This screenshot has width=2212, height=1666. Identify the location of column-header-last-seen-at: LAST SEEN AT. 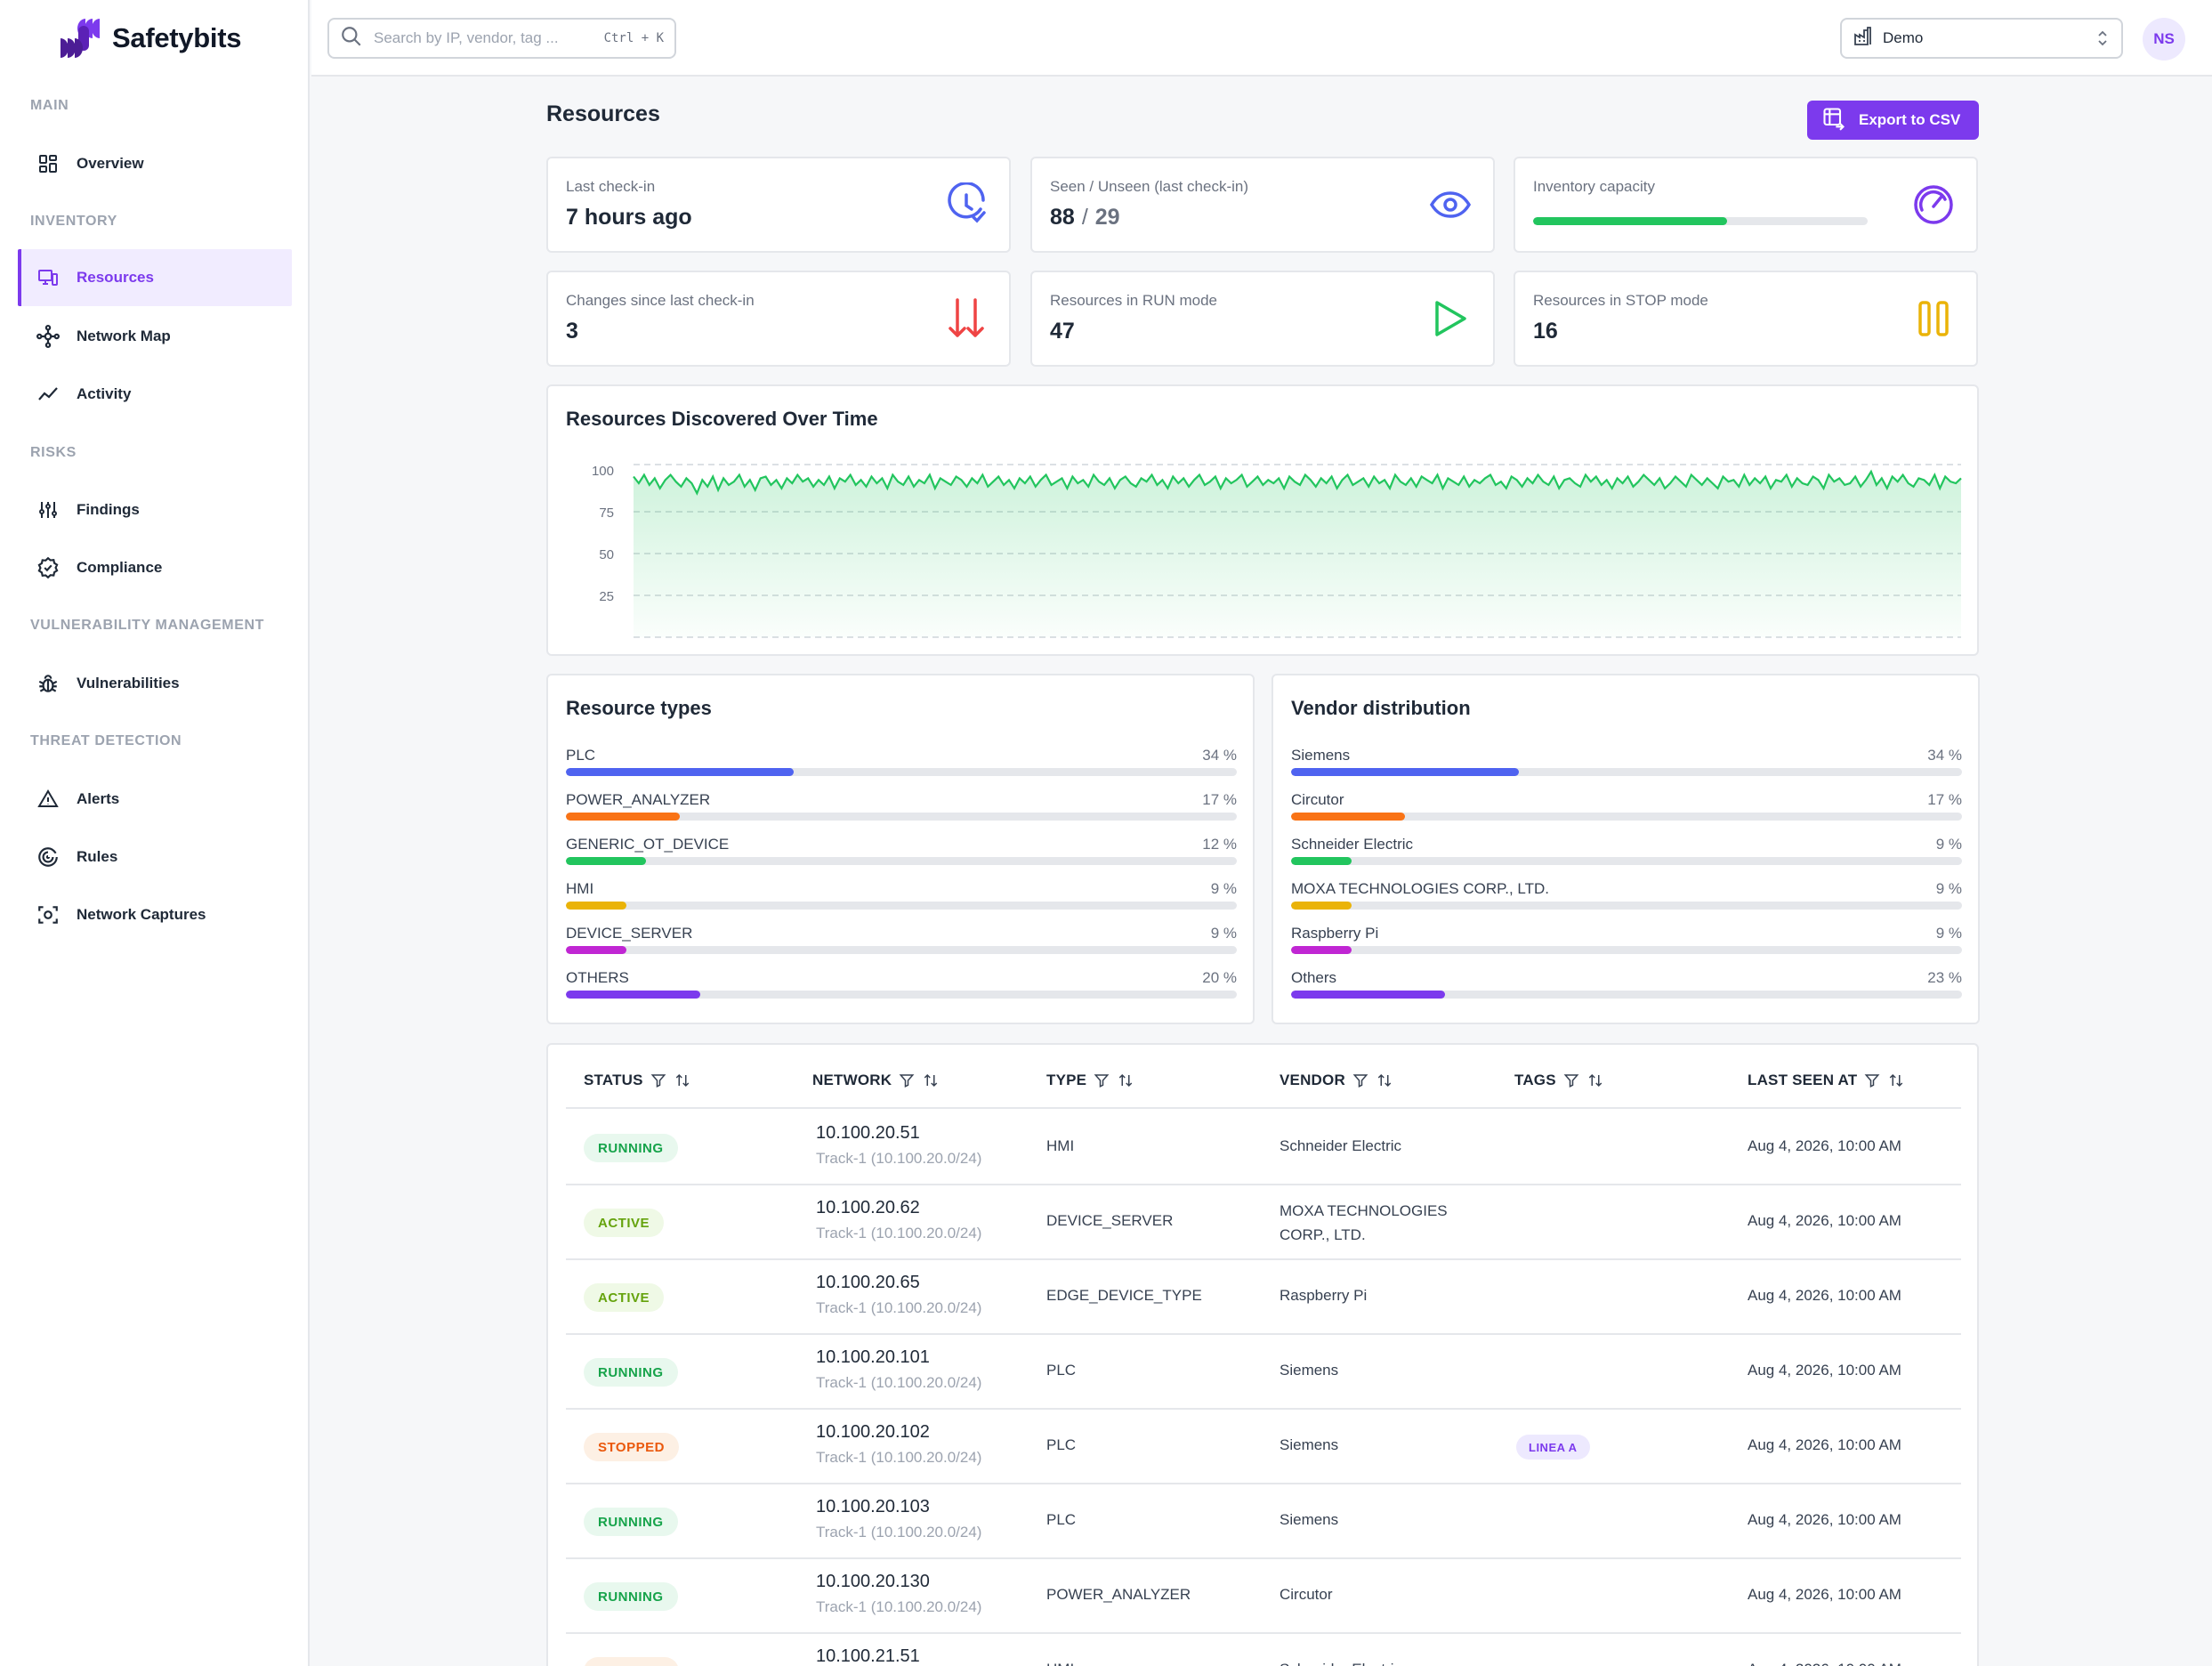
(1826, 1080).